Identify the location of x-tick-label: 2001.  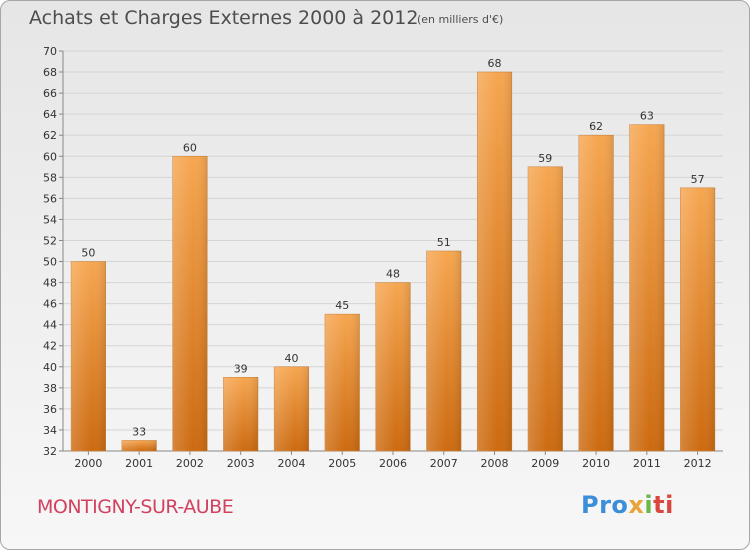
(139, 463).